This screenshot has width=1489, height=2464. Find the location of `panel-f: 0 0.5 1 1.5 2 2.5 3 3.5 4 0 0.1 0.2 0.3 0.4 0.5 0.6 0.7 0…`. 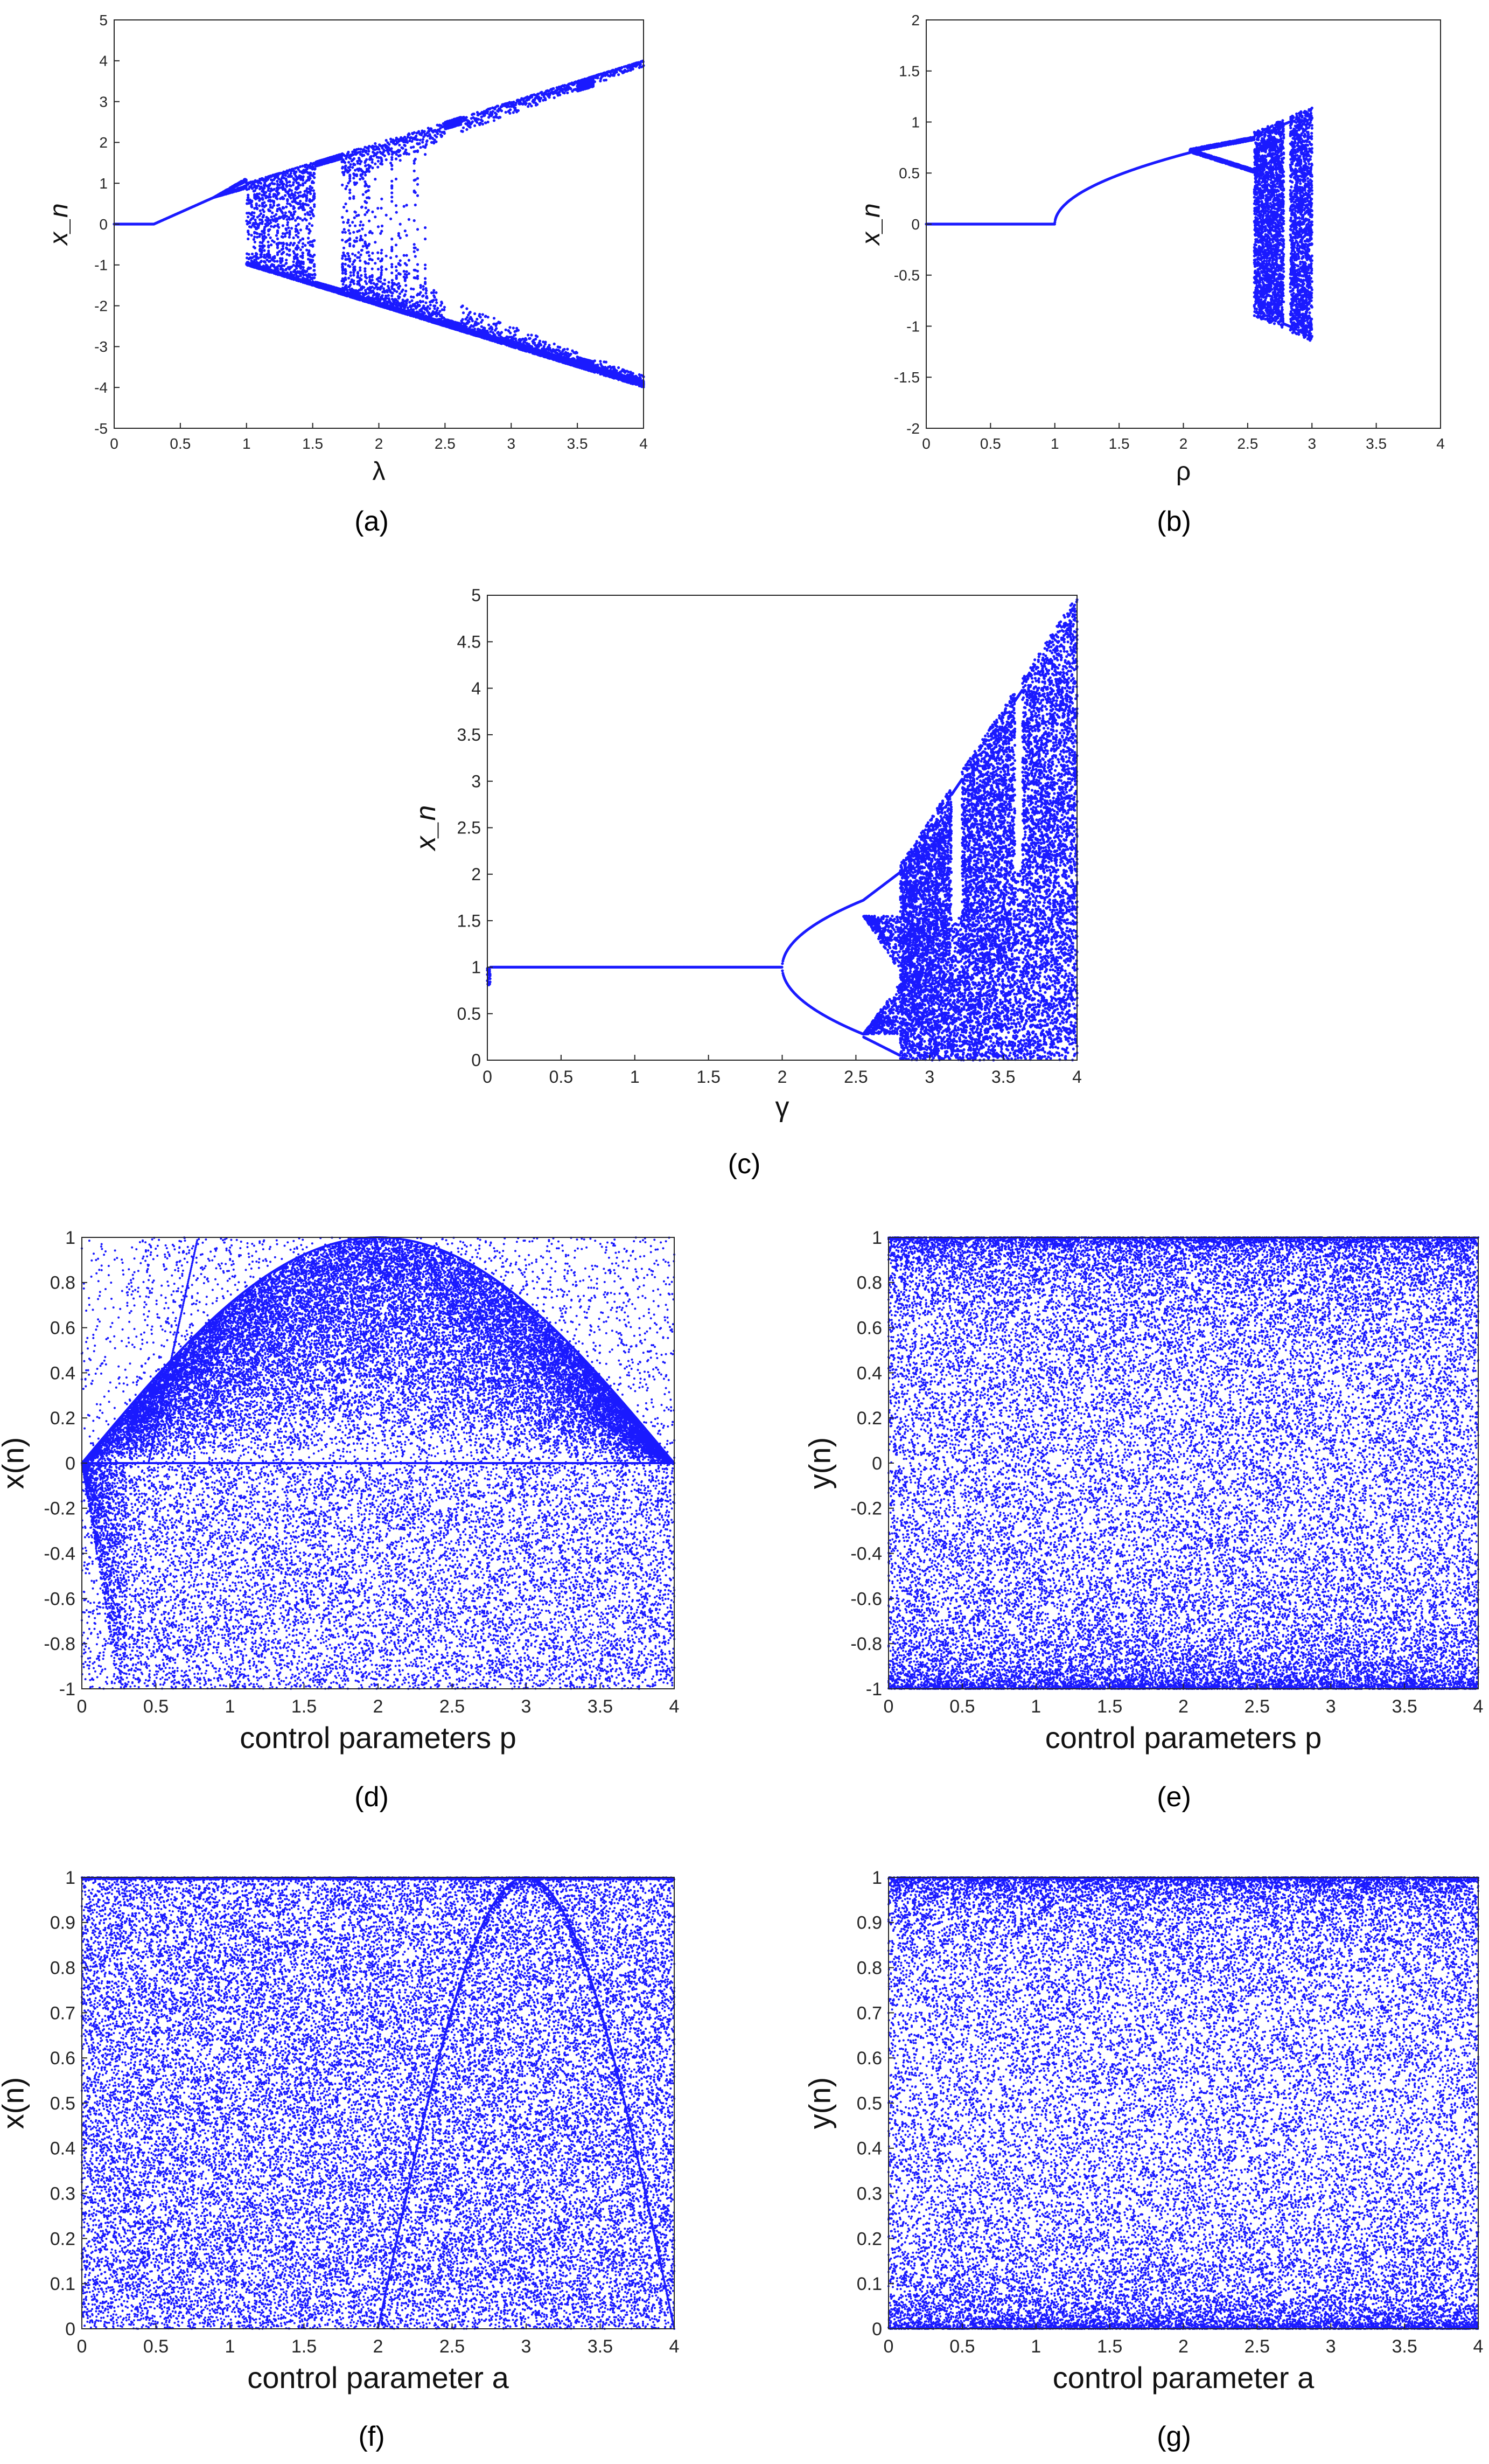

panel-f: 0 0.5 1 1.5 2 2.5 3 3.5 4 0 0.1 0.2 0.3 0.4 0.5 0.6 0.7 0… is located at coordinates (339, 2131).